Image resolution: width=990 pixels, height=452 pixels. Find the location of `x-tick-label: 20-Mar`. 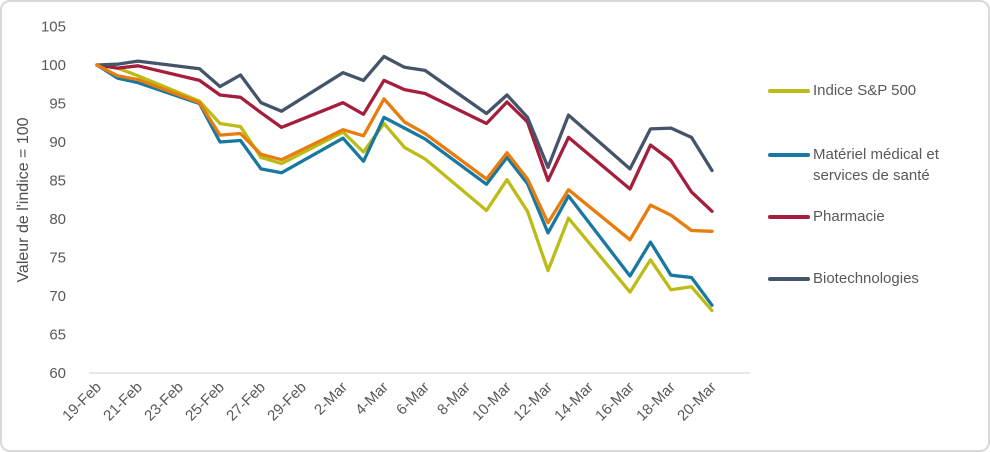

x-tick-label: 20-Mar is located at coordinates (697, 402).